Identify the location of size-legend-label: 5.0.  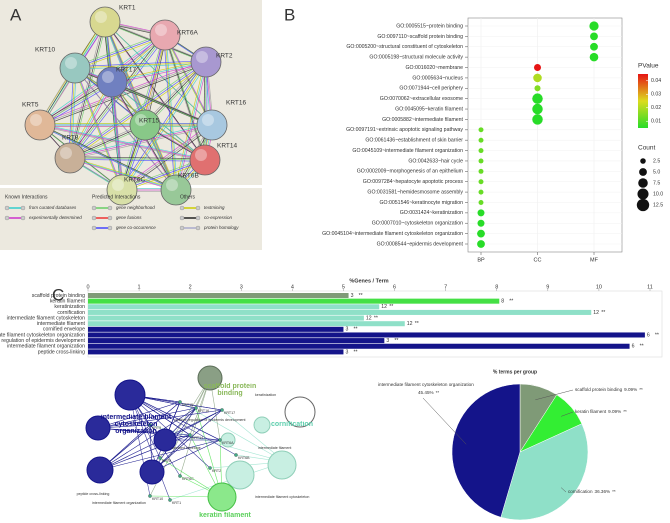
(656, 172).